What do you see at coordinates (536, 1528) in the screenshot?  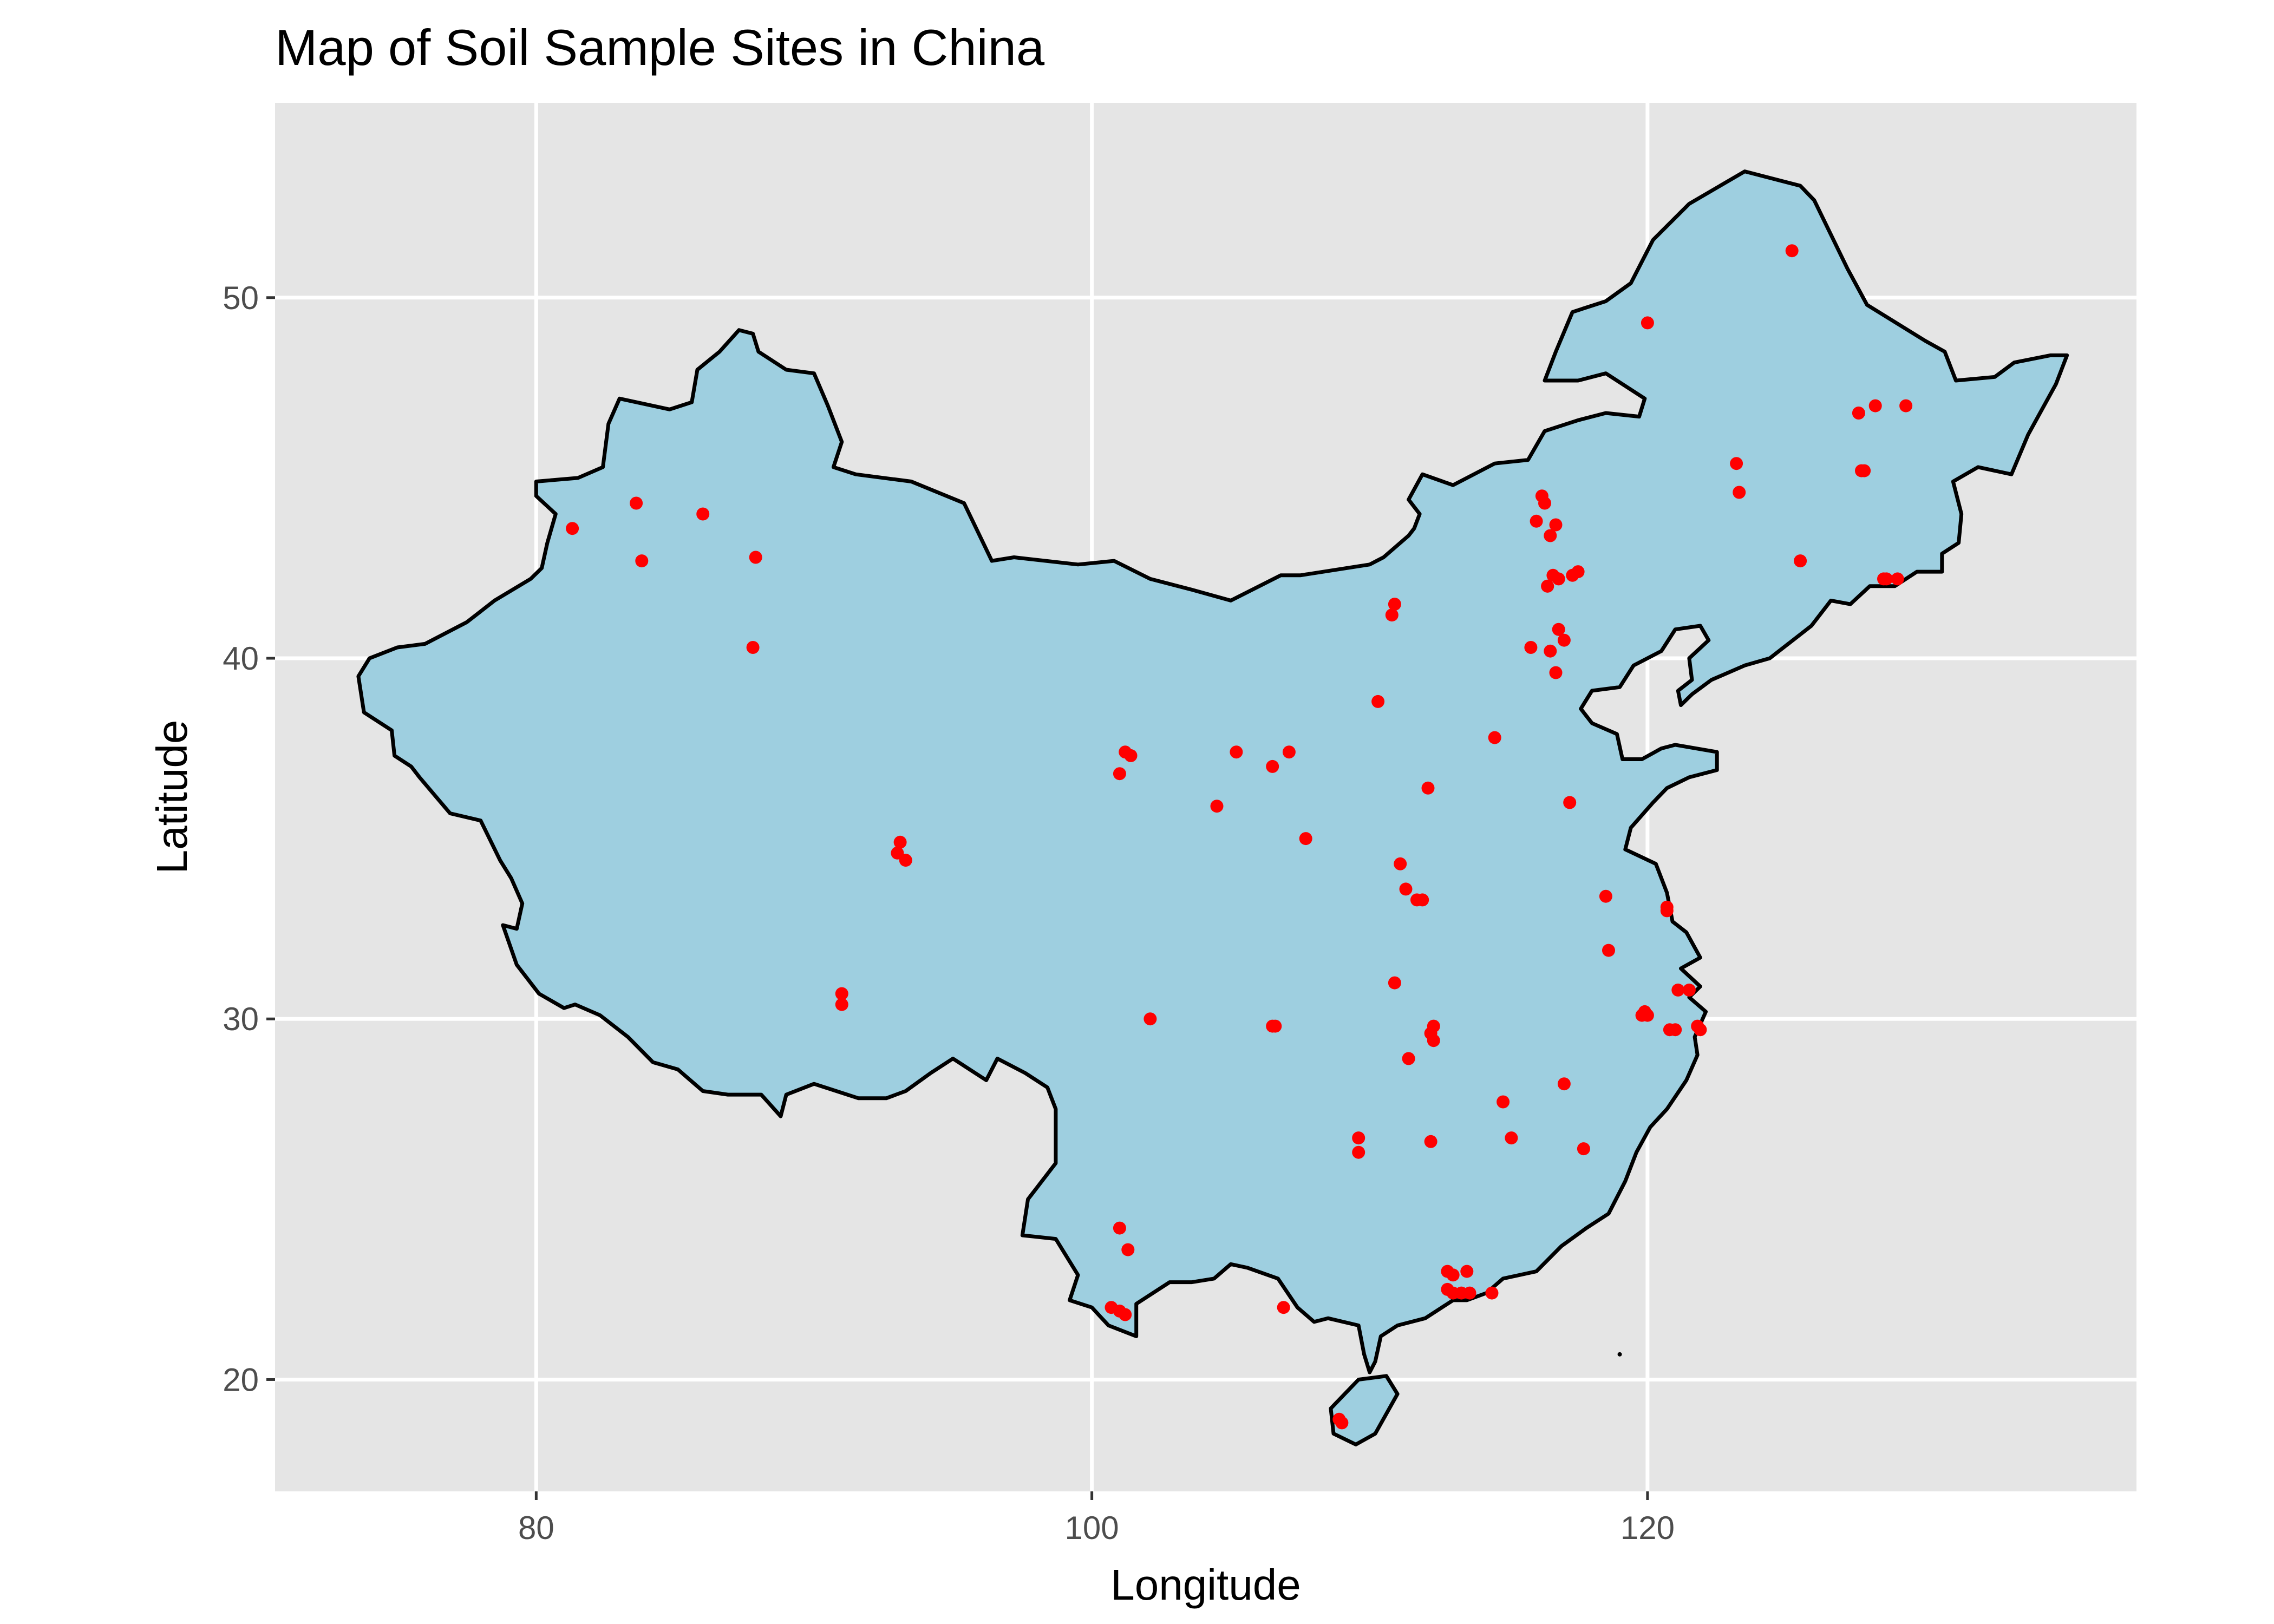 I see `x-tick-label: 80` at bounding box center [536, 1528].